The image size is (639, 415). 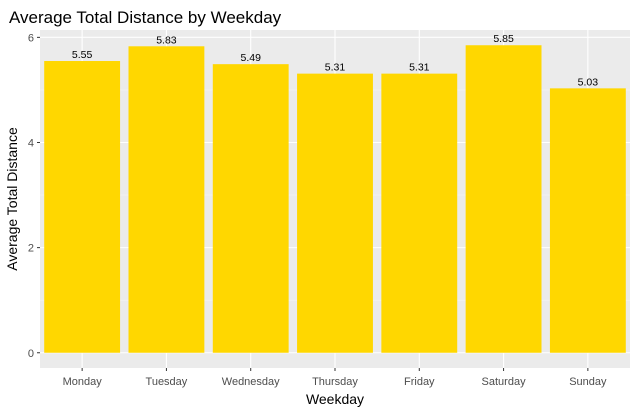 What do you see at coordinates (587, 220) in the screenshot?
I see `bar-sunday` at bounding box center [587, 220].